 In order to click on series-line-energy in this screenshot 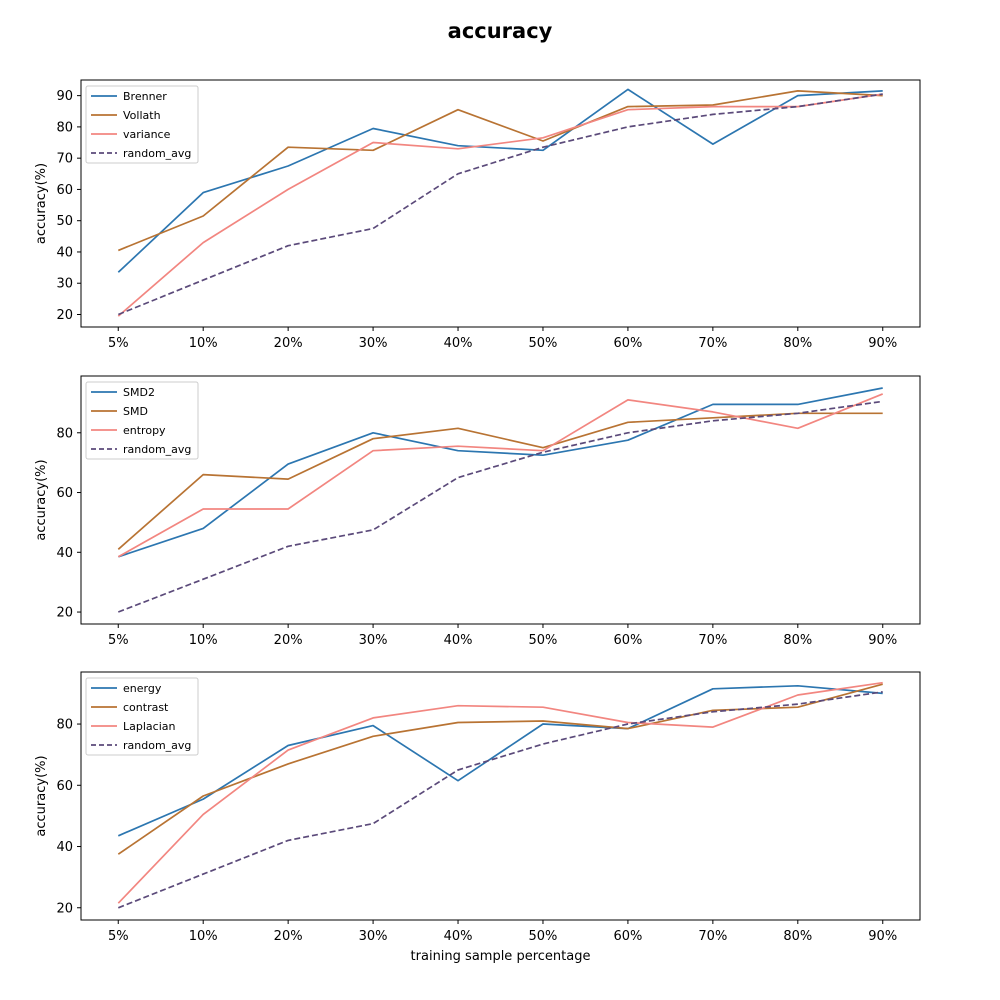, I will do `click(500, 760)`.